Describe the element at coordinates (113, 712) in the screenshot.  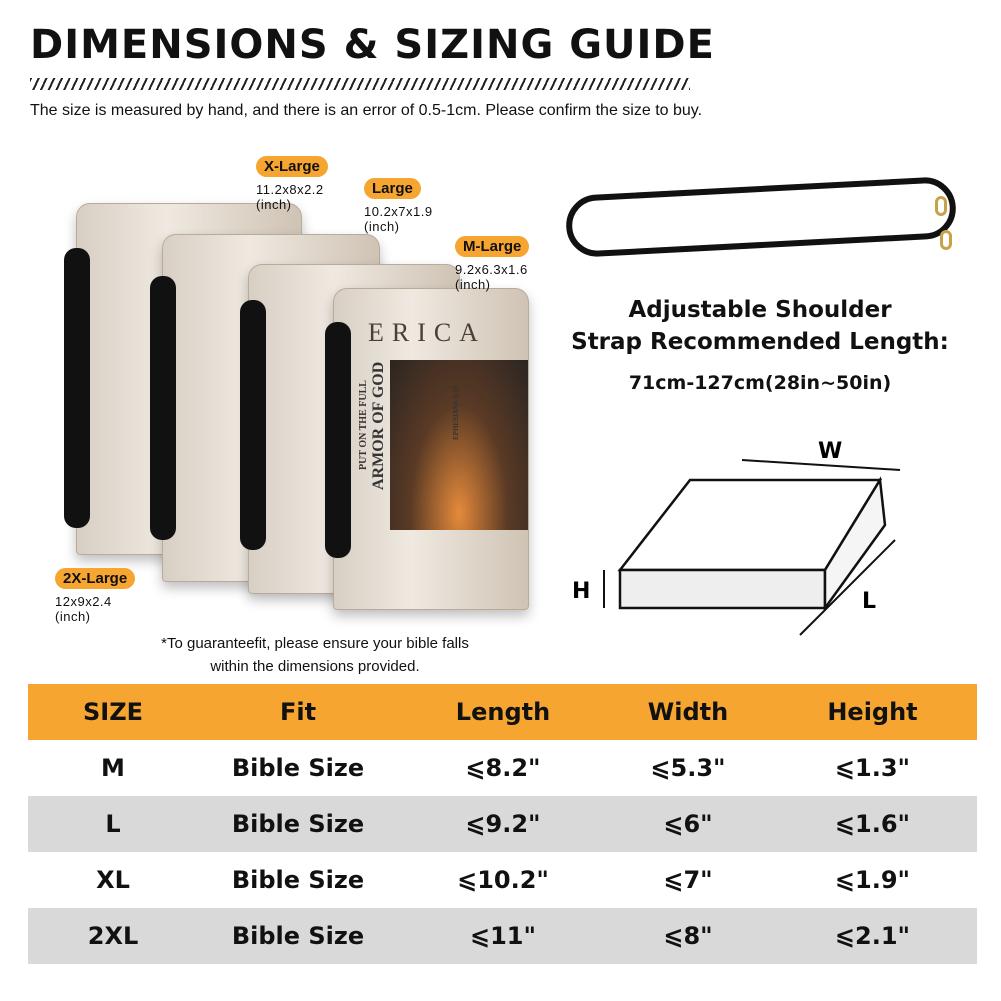
I see `header-size: SIZE` at that location.